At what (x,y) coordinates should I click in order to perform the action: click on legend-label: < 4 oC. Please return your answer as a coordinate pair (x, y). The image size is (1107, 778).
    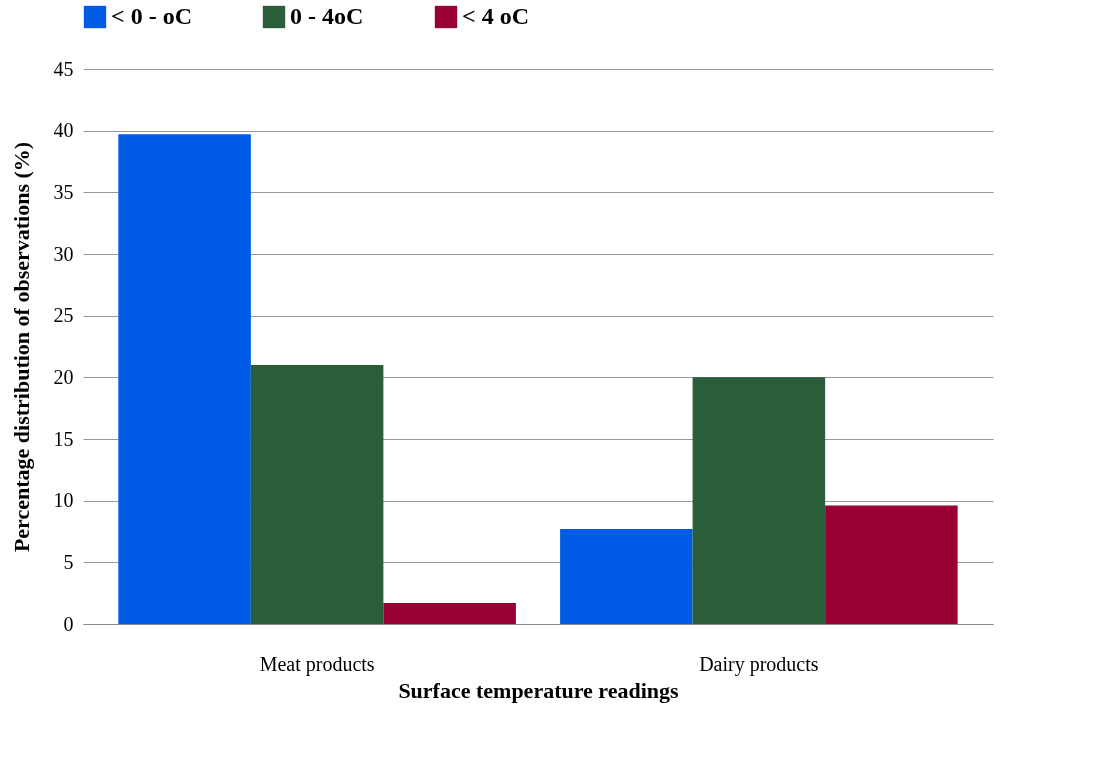
    Looking at the image, I should click on (496, 16).